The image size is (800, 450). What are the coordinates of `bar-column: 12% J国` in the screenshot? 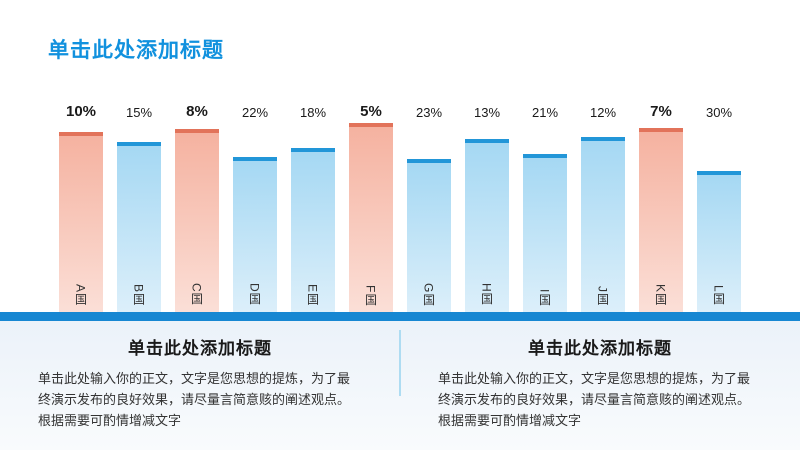 It's located at (603, 207).